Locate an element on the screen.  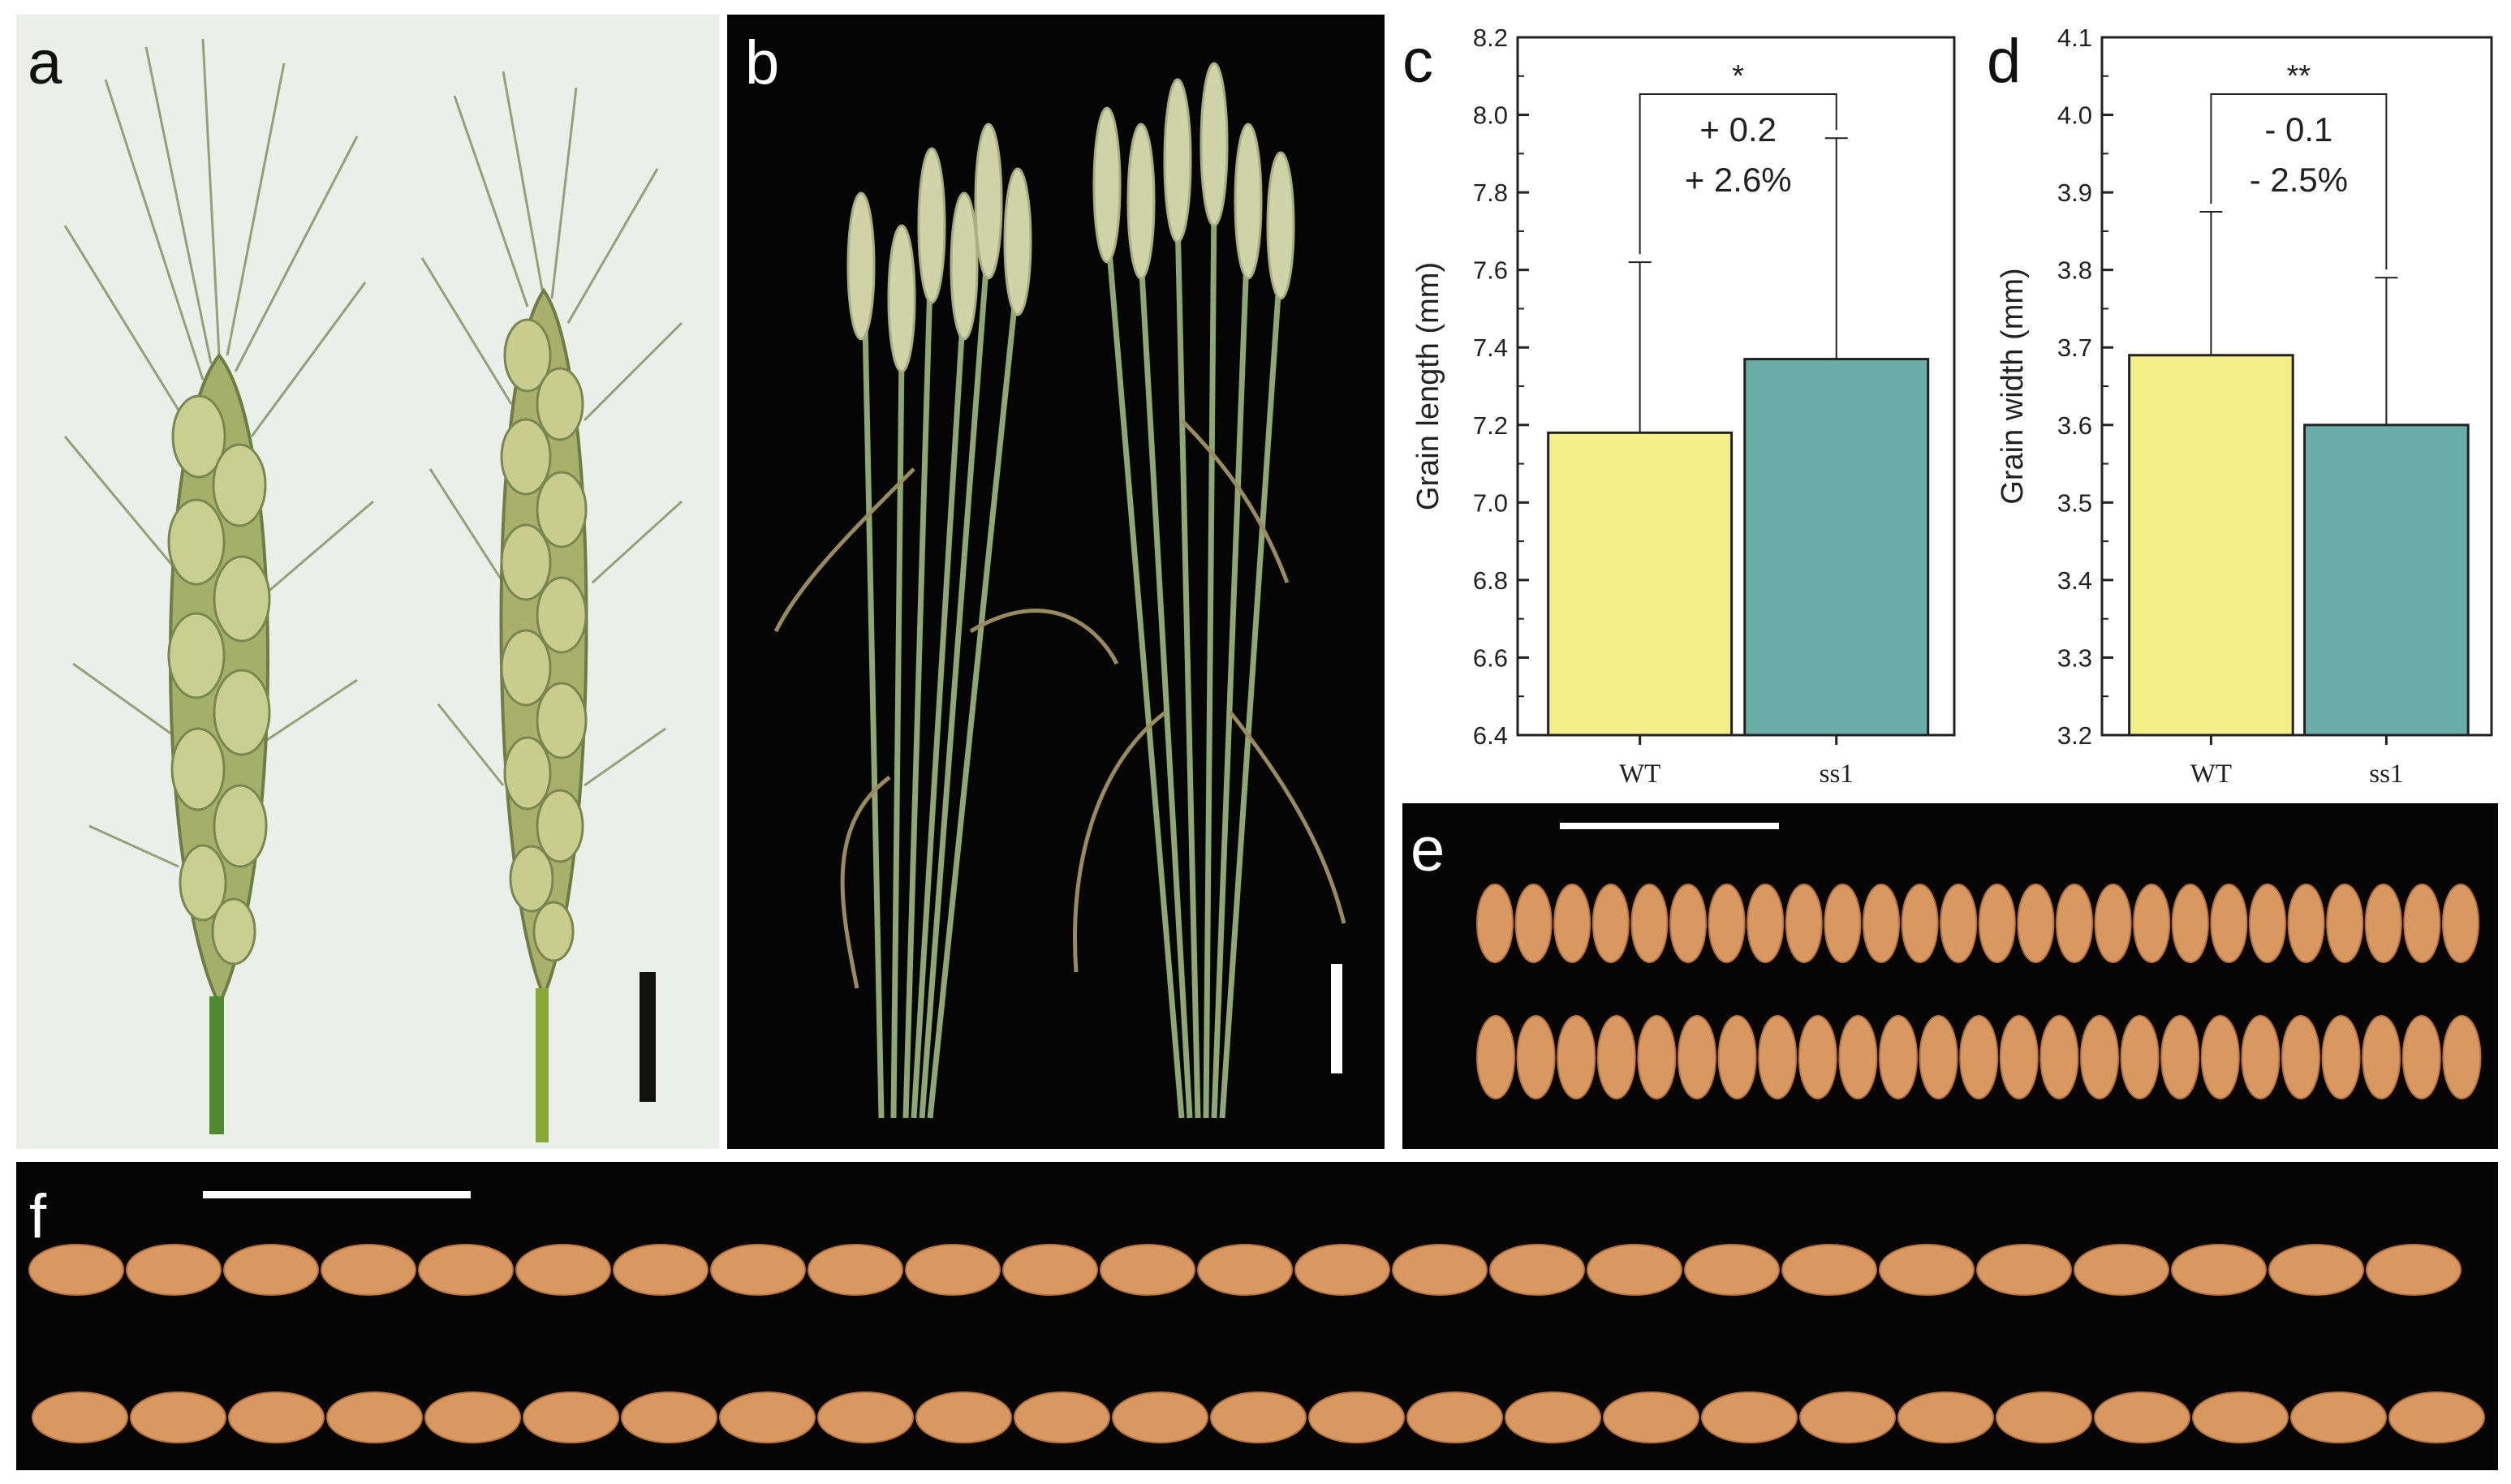
scale-bar-a is located at coordinates (648, 1037).